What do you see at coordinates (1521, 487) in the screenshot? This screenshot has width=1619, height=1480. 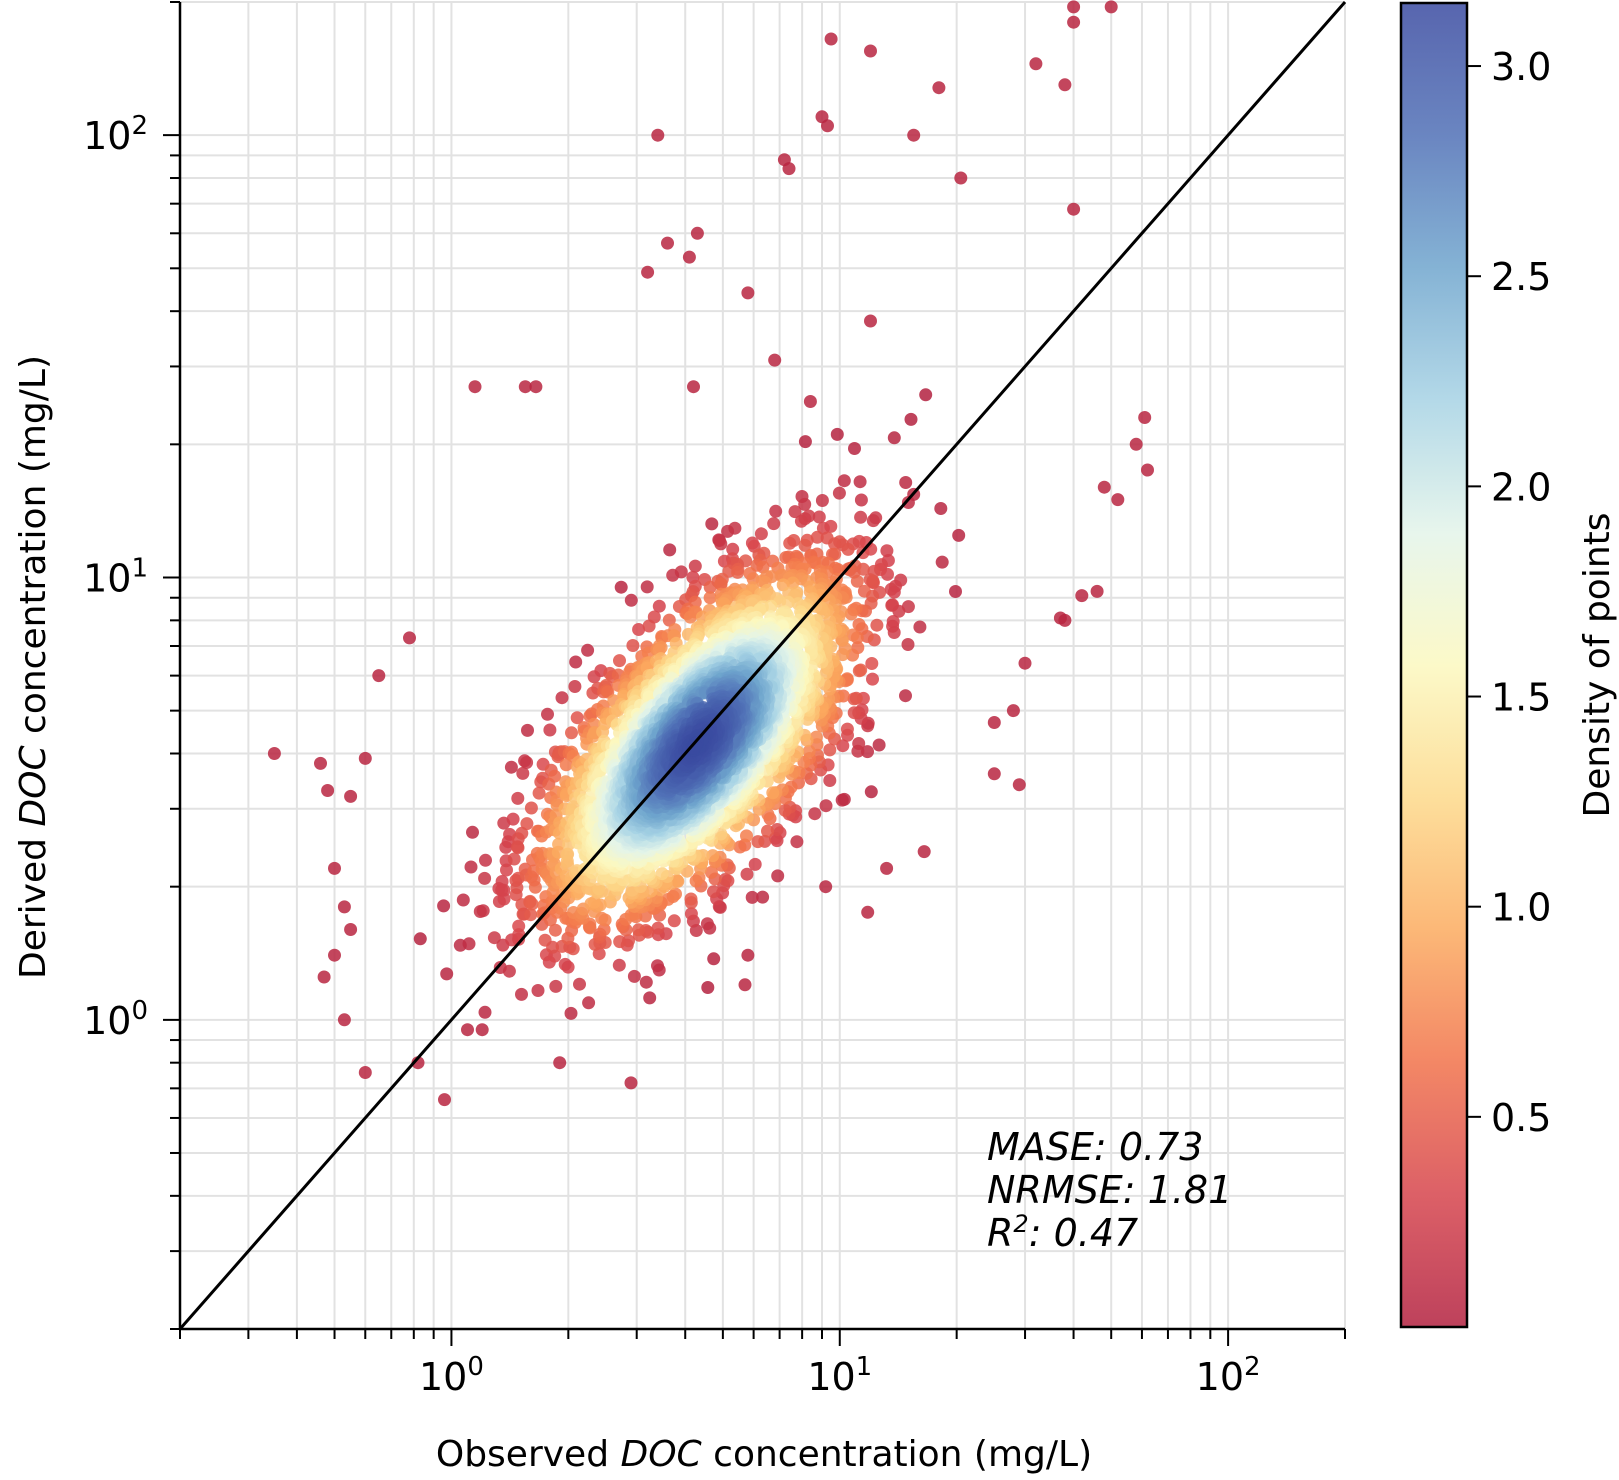 I see `colorbar-tick-label: 2.0` at bounding box center [1521, 487].